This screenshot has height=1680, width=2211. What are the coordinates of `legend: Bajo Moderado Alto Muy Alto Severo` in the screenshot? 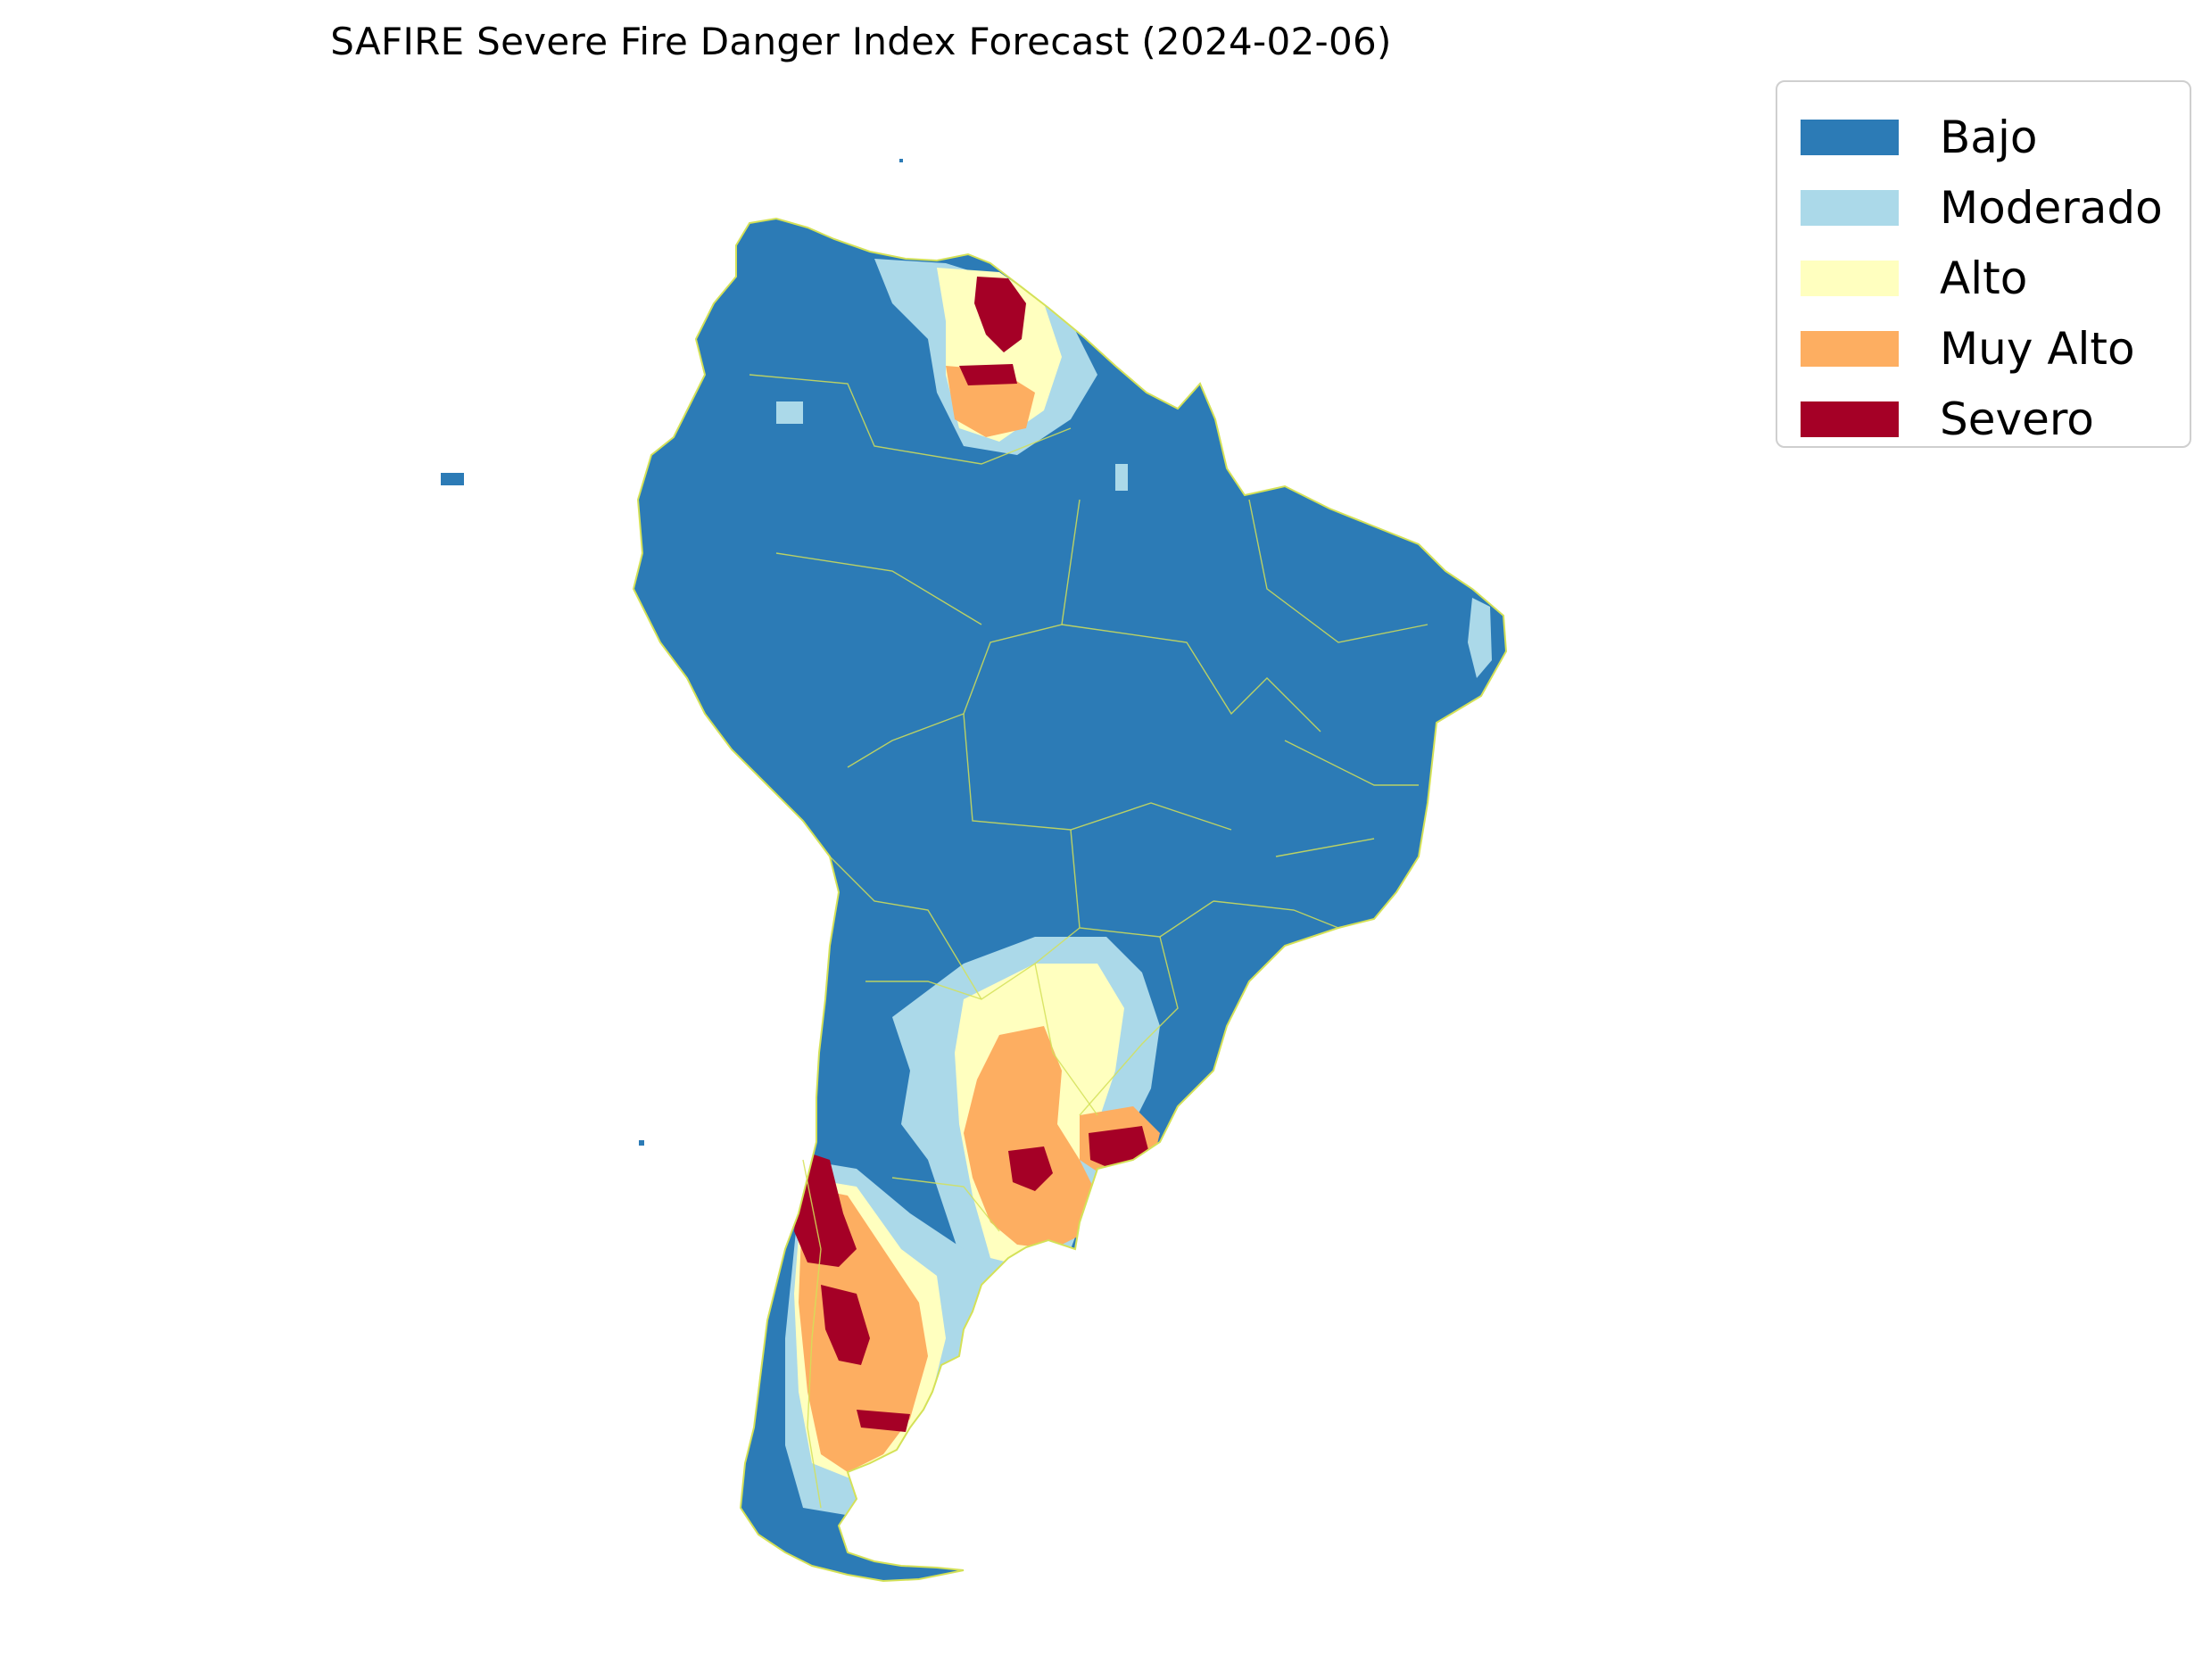 It's located at (1983, 264).